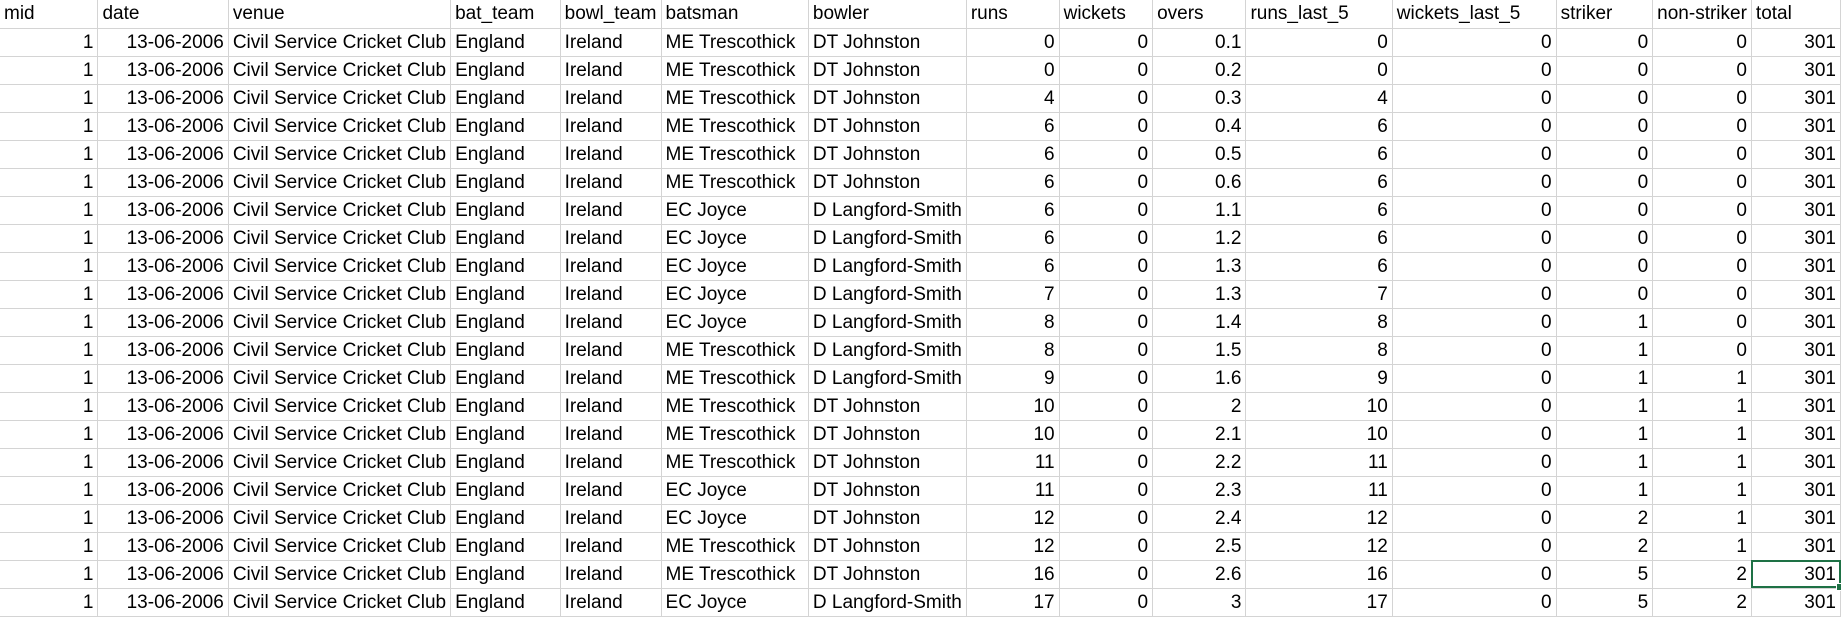 The width and height of the screenshot is (1841, 618). Describe the element at coordinates (1605, 14) in the screenshot. I see `header-cell-striker: striker` at that location.